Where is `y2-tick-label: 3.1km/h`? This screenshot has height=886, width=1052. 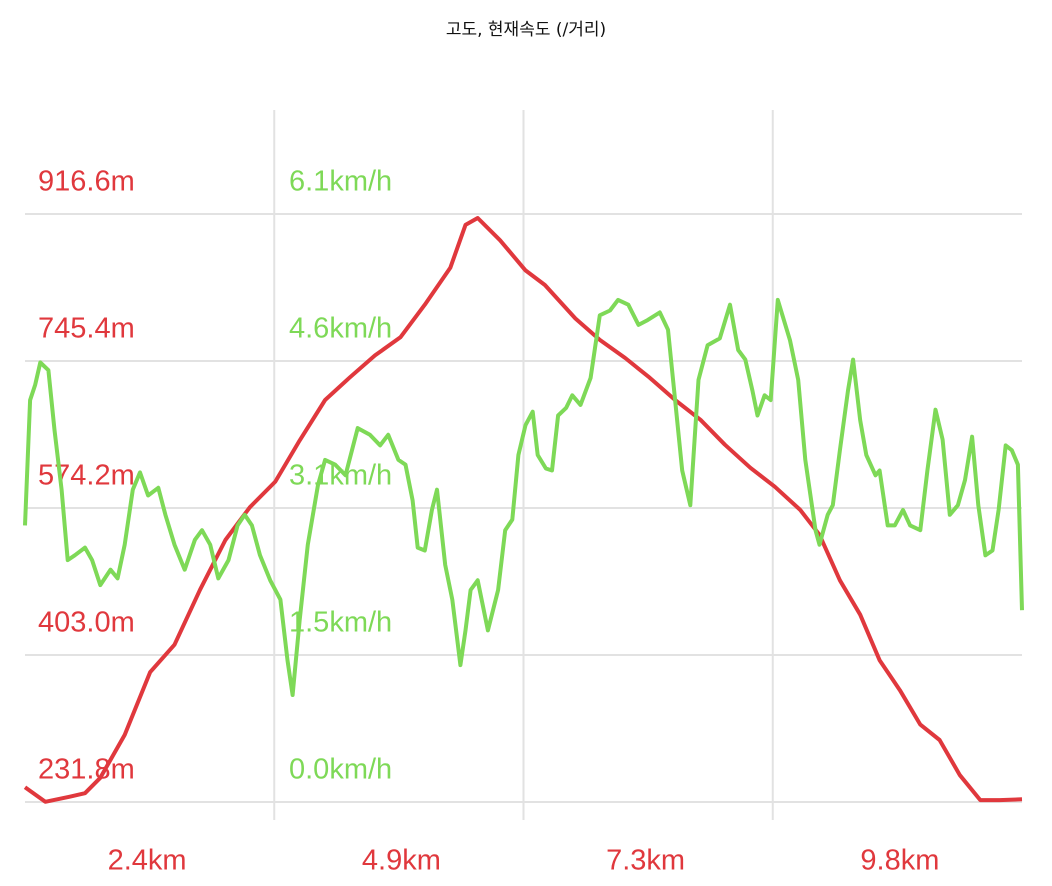
y2-tick-label: 3.1km/h is located at coordinates (340, 476).